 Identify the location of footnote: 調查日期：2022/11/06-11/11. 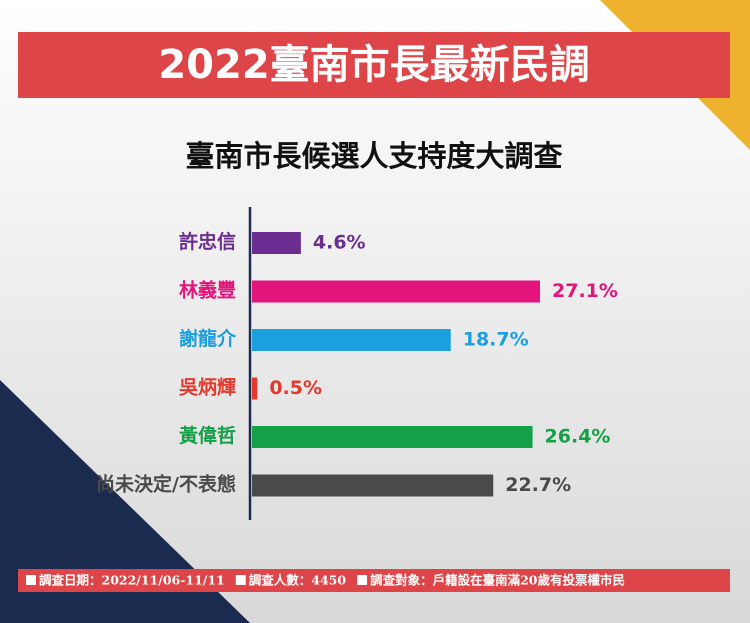
(132, 580).